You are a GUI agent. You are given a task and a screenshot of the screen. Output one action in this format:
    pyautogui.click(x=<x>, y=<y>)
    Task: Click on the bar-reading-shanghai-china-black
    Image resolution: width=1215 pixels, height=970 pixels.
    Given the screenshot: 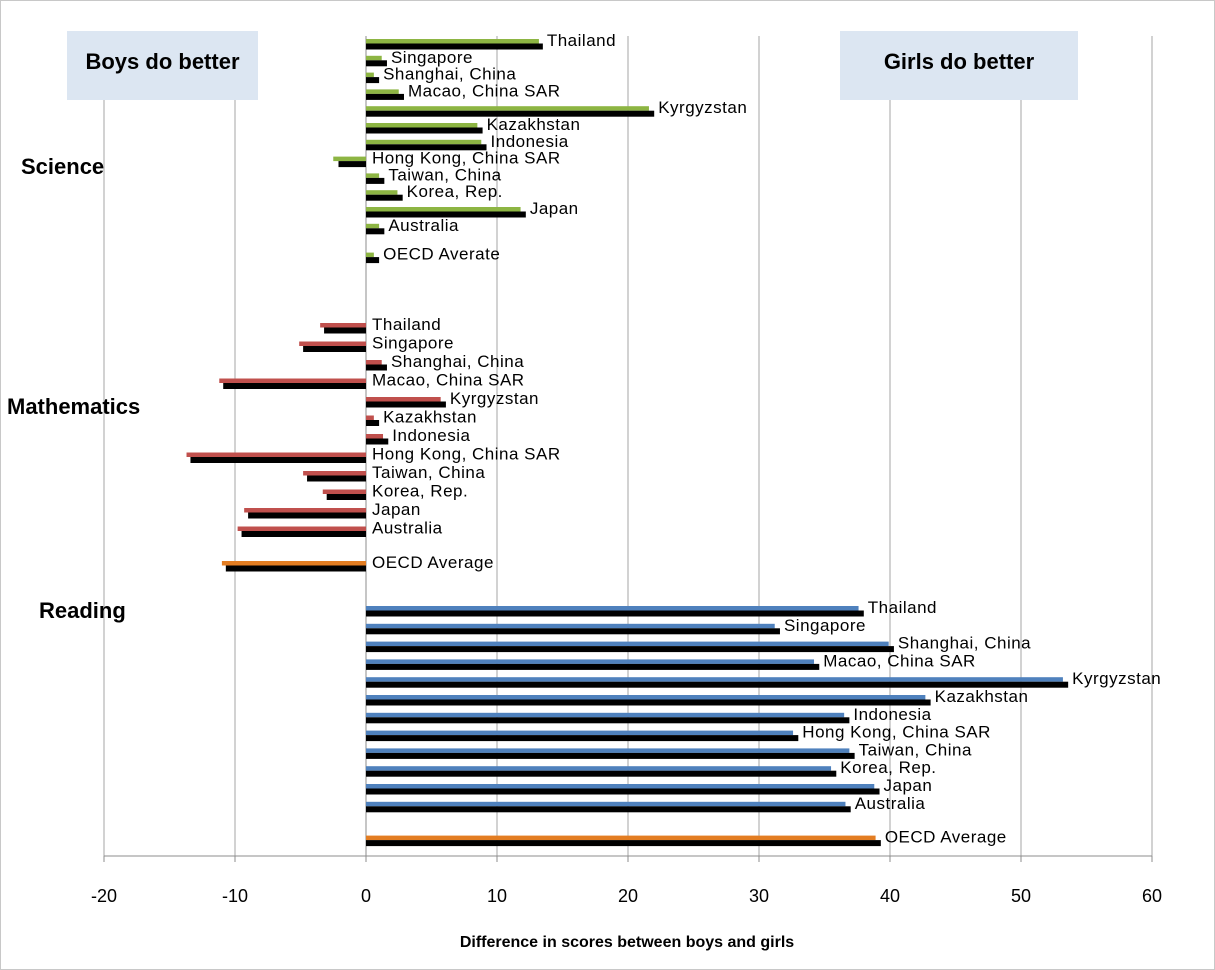 What is the action you would take?
    pyautogui.click(x=630, y=649)
    